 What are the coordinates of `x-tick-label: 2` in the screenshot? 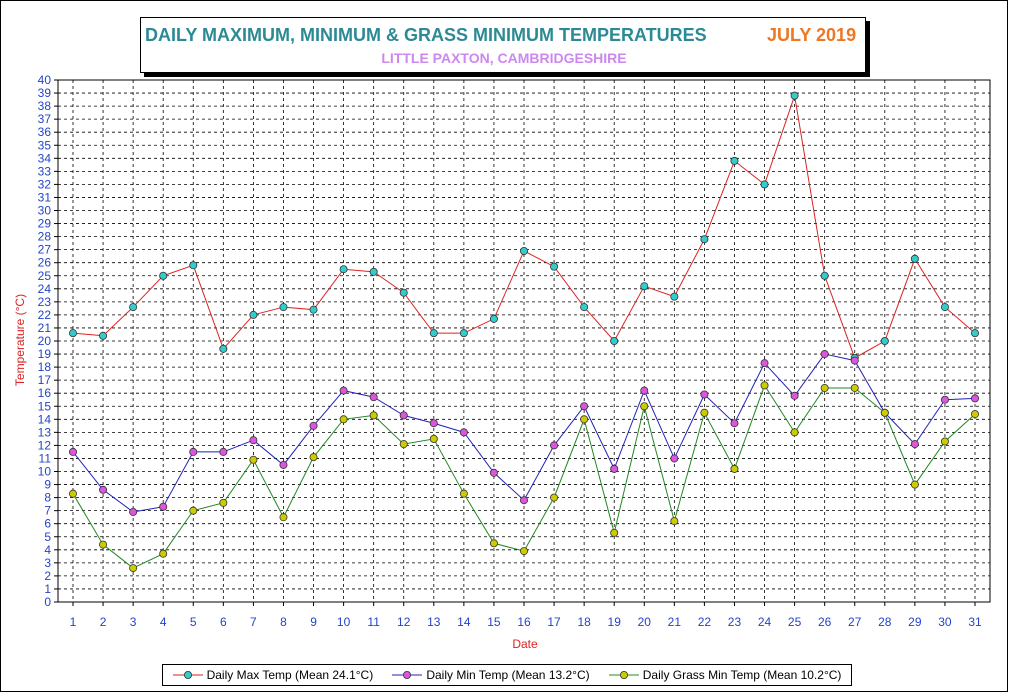 It's located at (103, 622).